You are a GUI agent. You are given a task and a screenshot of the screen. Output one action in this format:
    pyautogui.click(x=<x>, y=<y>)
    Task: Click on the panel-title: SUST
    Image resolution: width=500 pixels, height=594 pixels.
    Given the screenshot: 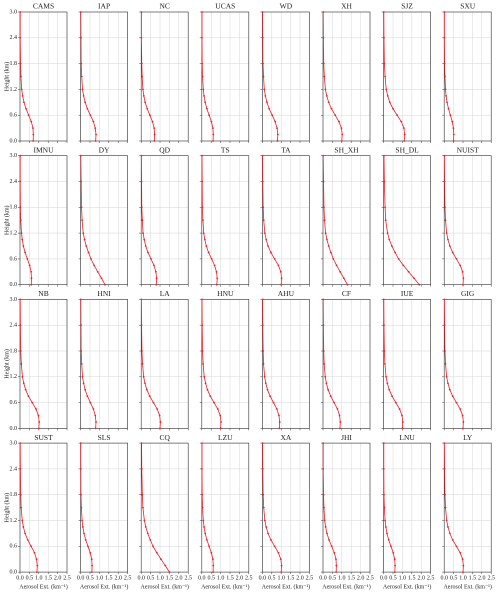 What is the action you would take?
    pyautogui.click(x=43, y=437)
    